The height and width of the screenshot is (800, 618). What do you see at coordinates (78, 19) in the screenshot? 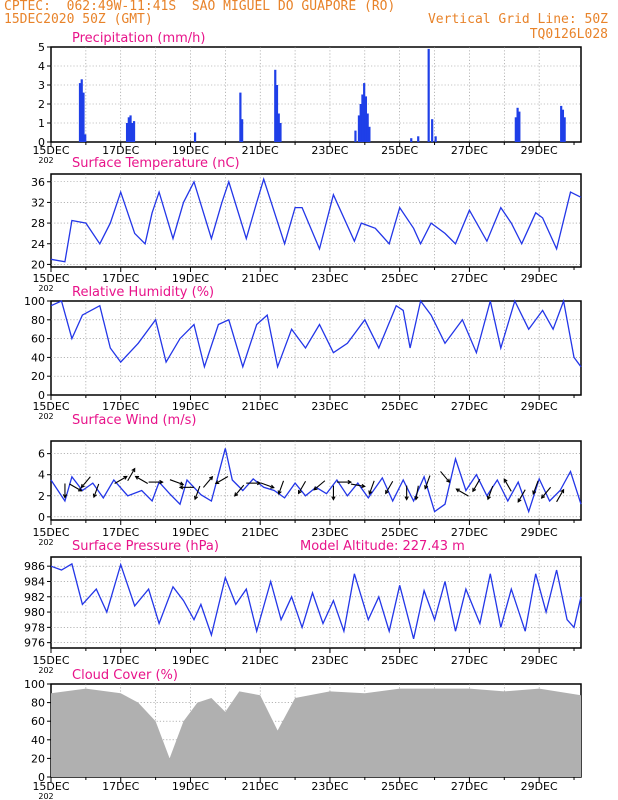
I see `chart-header-date: 15DEC2020 50Z (GMT)` at bounding box center [78, 19].